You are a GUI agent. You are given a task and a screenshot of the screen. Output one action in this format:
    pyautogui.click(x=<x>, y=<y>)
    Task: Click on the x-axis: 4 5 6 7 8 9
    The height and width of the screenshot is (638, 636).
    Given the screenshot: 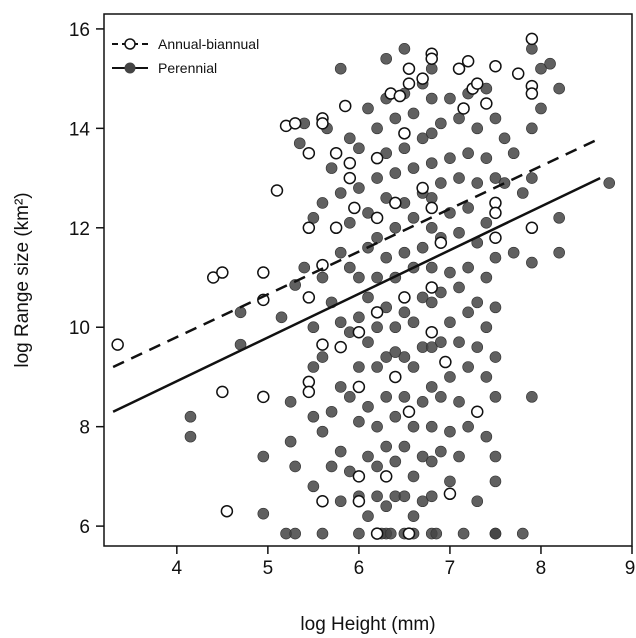 What is the action you would take?
    pyautogui.click(x=403, y=562)
    